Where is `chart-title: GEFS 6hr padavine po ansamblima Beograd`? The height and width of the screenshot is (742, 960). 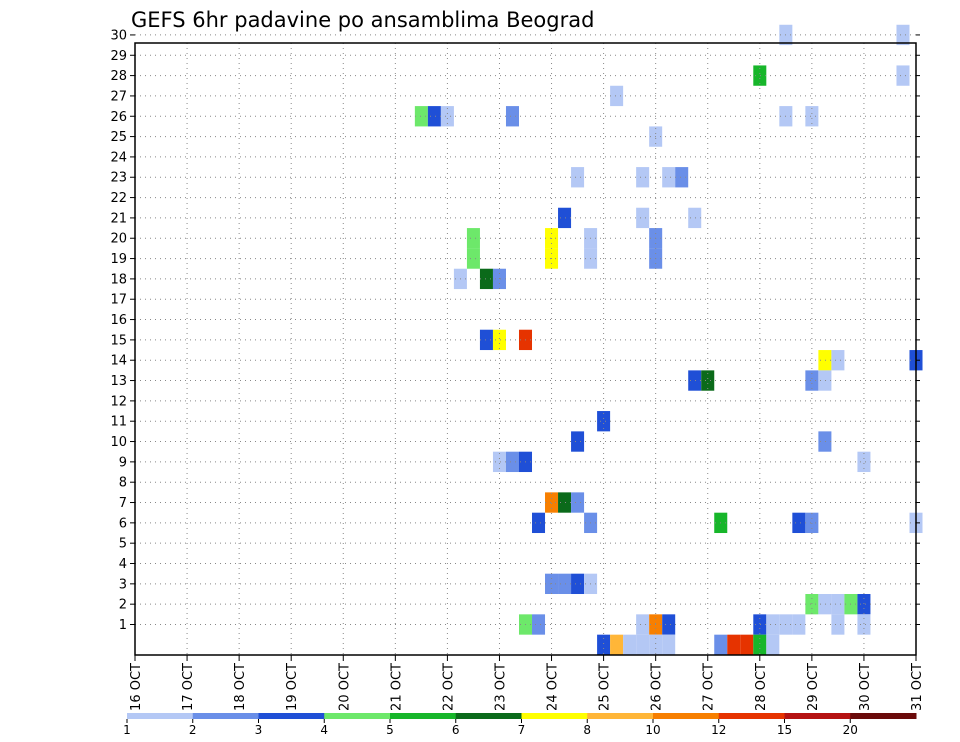
chart-title: GEFS 6hr padavine po ansamblima Beograd is located at coordinates (362, 20).